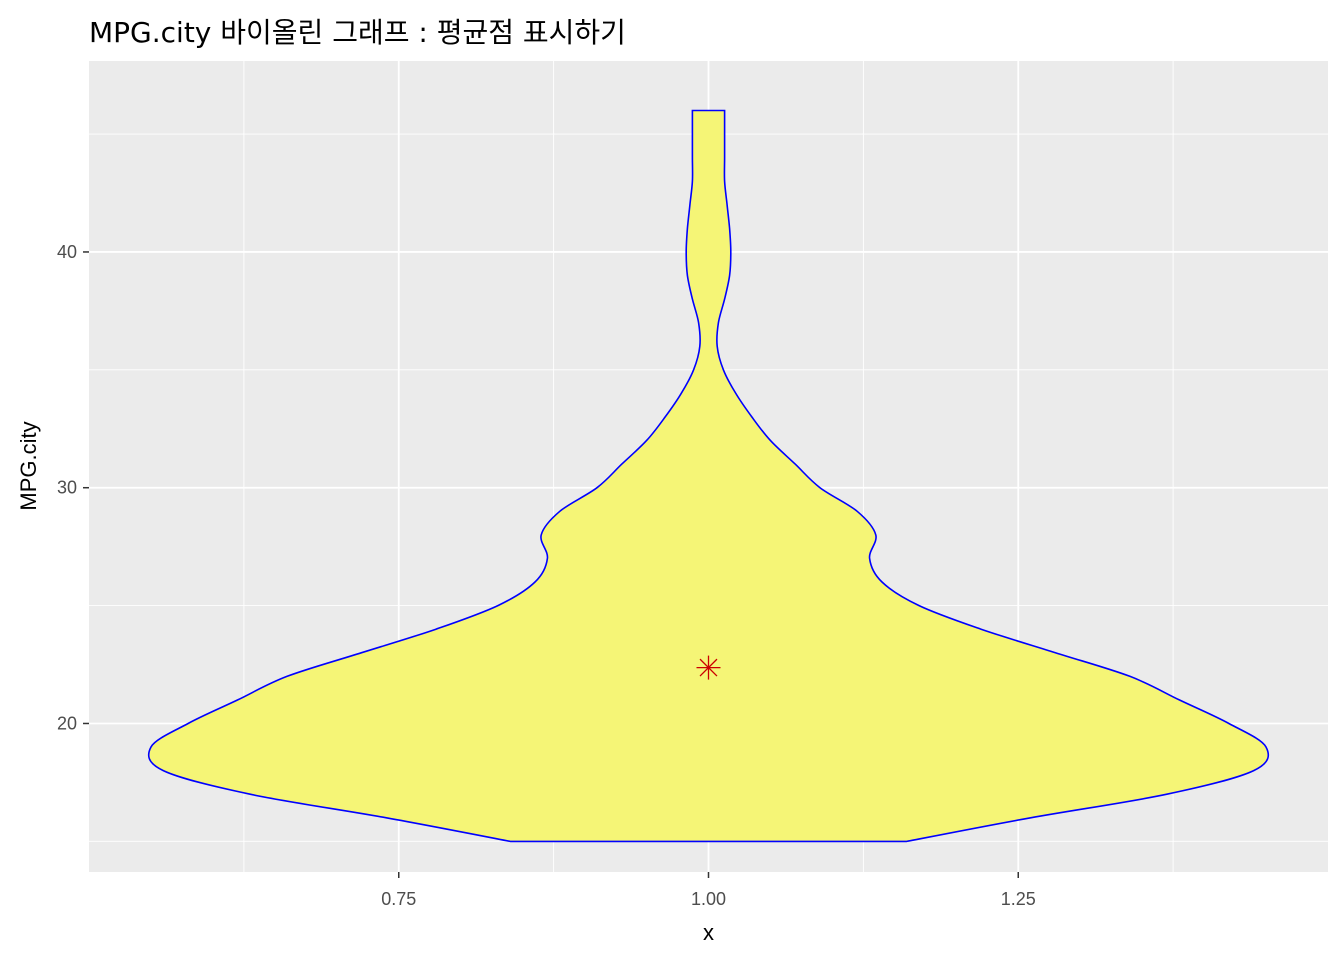 The height and width of the screenshot is (960, 1344). Describe the element at coordinates (398, 899) in the screenshot. I see `x-tick-label: 0.75` at that location.